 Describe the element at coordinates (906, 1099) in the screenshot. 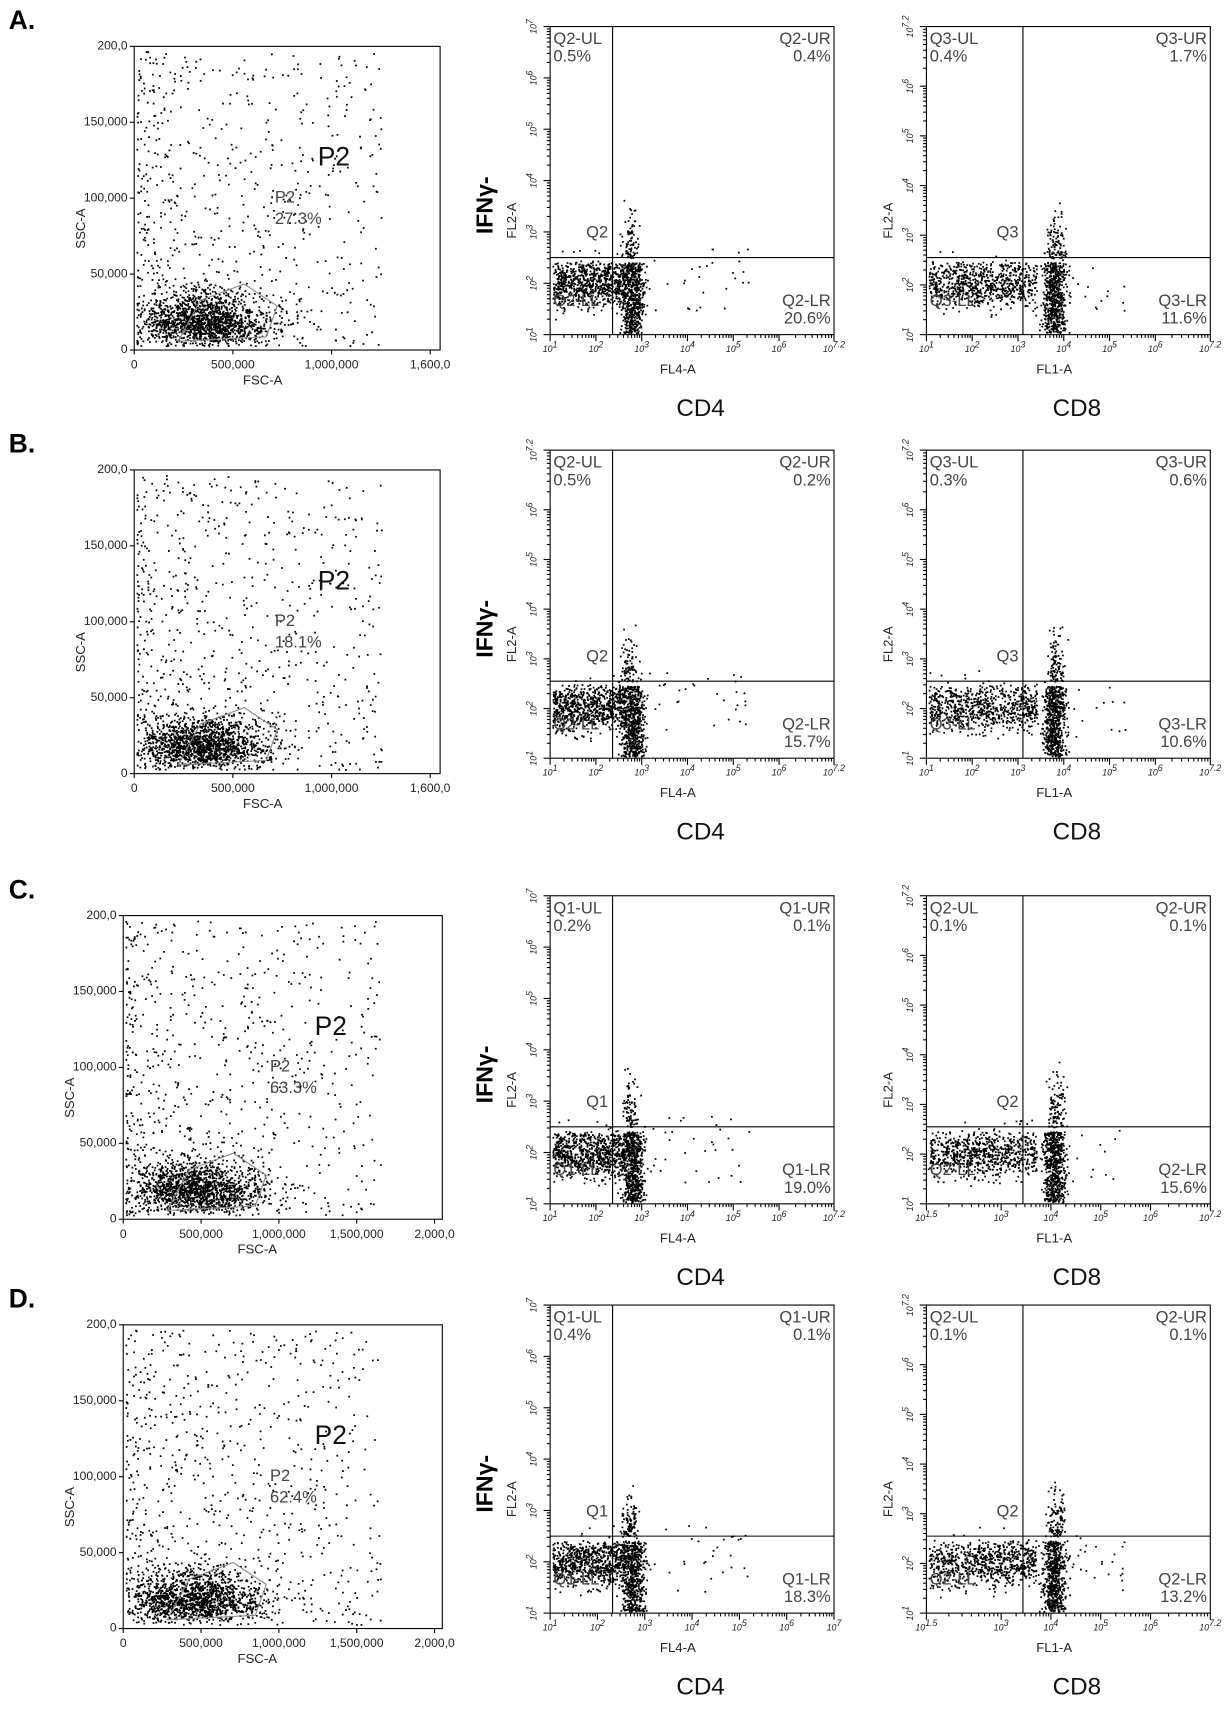

I see `tick-exponent: 3` at that location.